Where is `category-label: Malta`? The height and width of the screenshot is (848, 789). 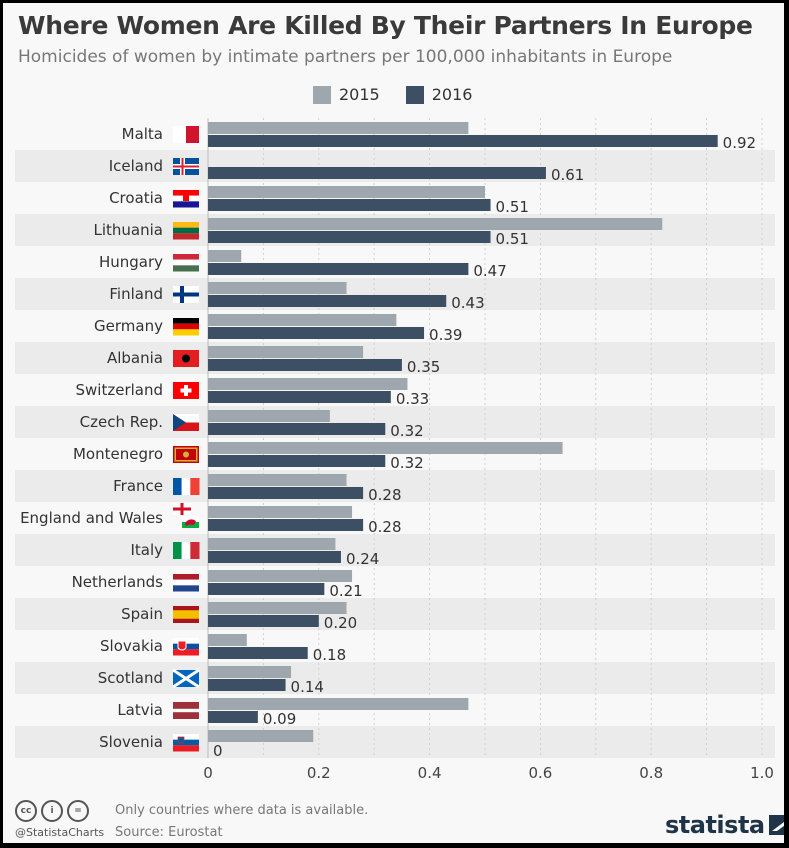
category-label: Malta is located at coordinates (142, 134).